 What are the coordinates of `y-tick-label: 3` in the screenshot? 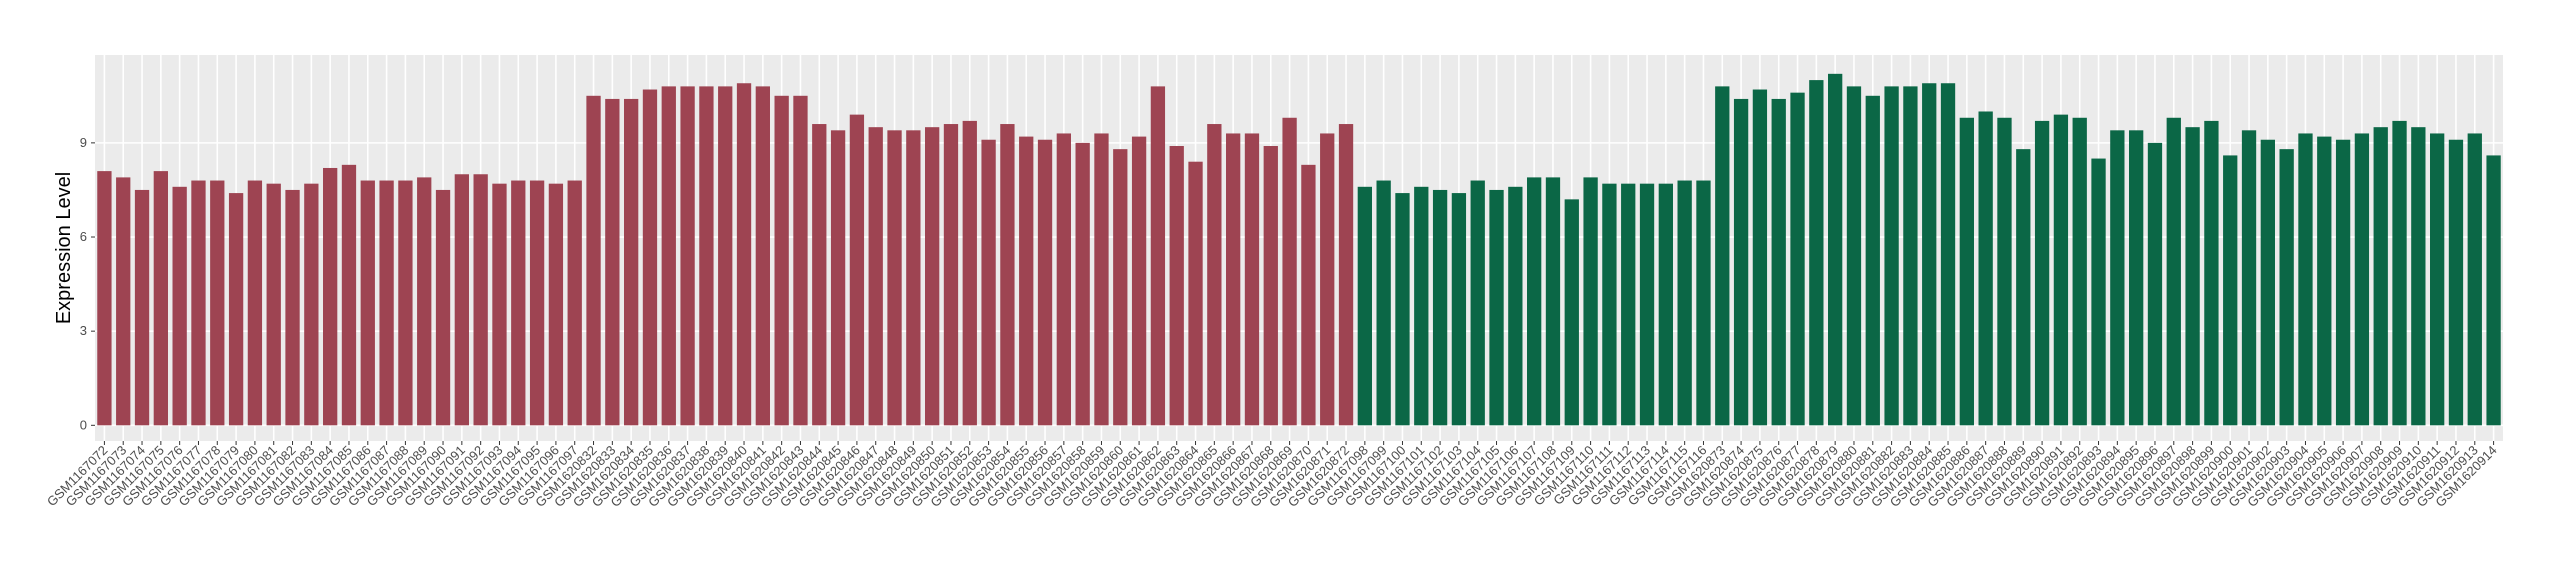 It's located at (83, 330).